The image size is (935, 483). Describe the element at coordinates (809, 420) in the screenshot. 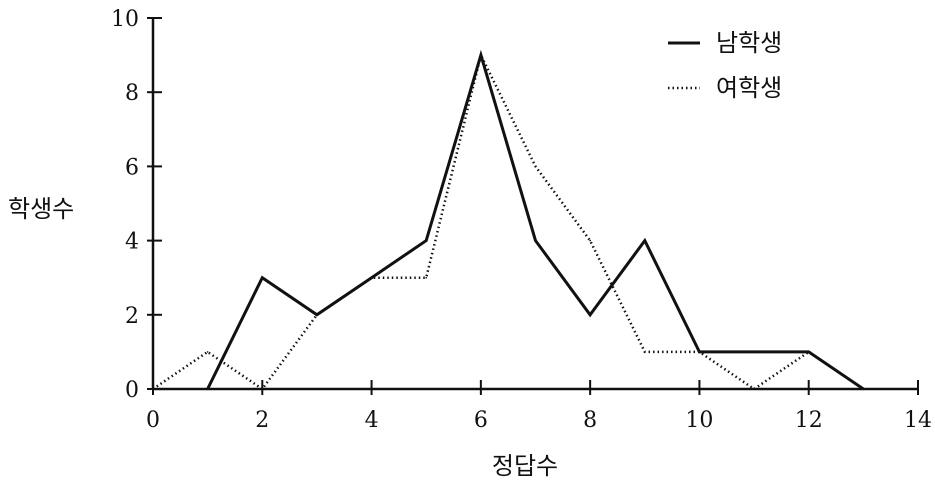

I see `x-tick-label: 12` at that location.